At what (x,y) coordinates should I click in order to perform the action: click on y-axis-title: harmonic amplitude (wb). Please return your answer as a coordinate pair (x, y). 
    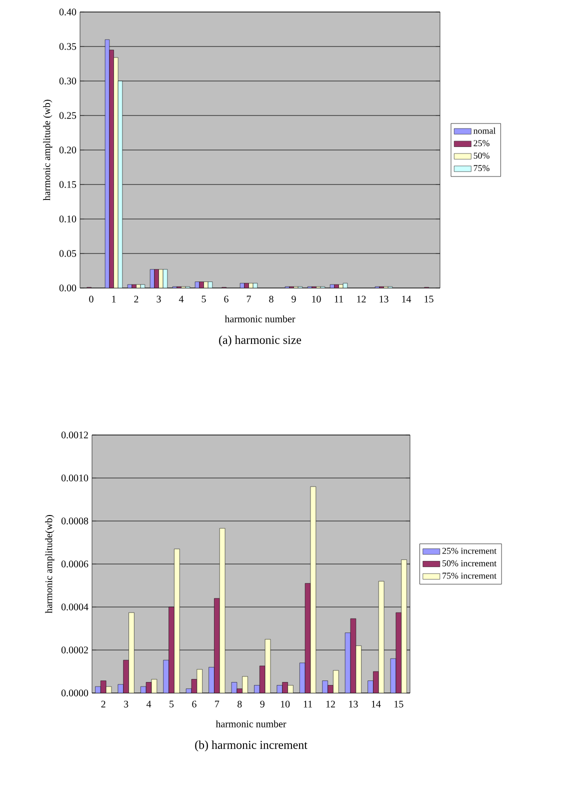
    Looking at the image, I should click on (47, 150).